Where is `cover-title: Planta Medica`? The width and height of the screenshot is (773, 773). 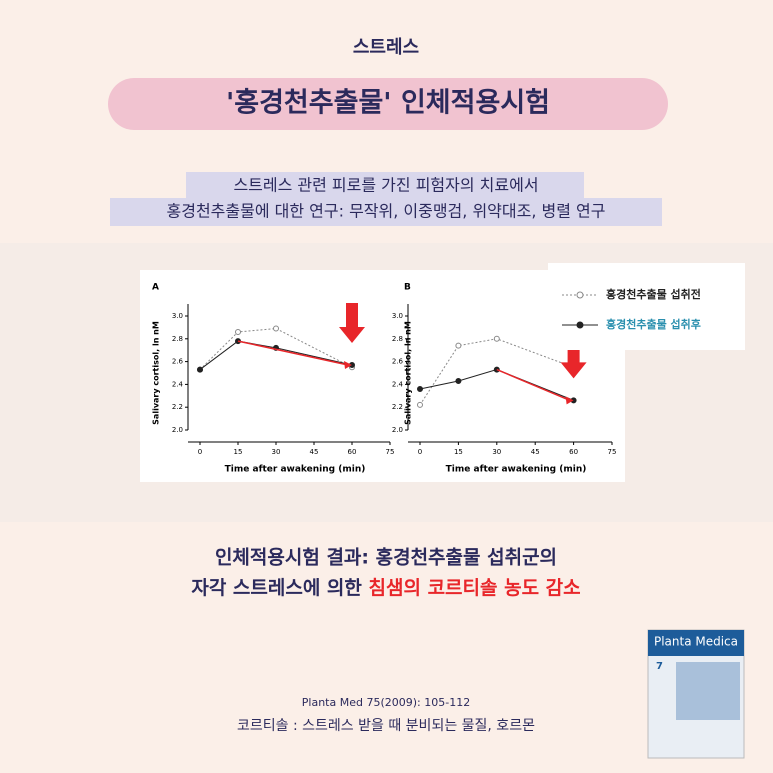
cover-title: Planta Medica is located at coordinates (696, 642).